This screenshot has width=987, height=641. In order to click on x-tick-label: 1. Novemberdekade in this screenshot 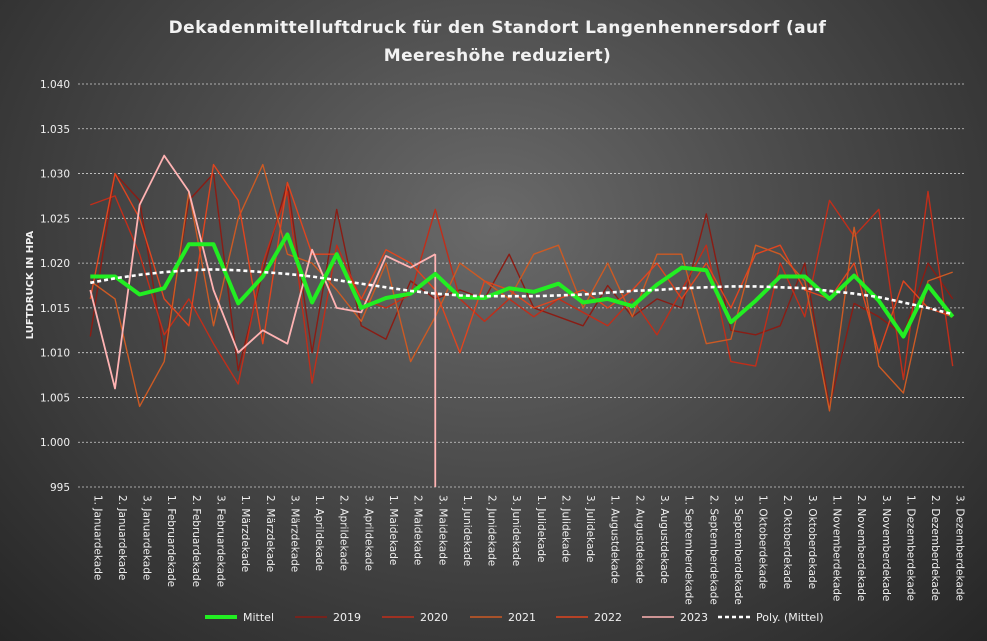, I will do `click(836, 548)`.